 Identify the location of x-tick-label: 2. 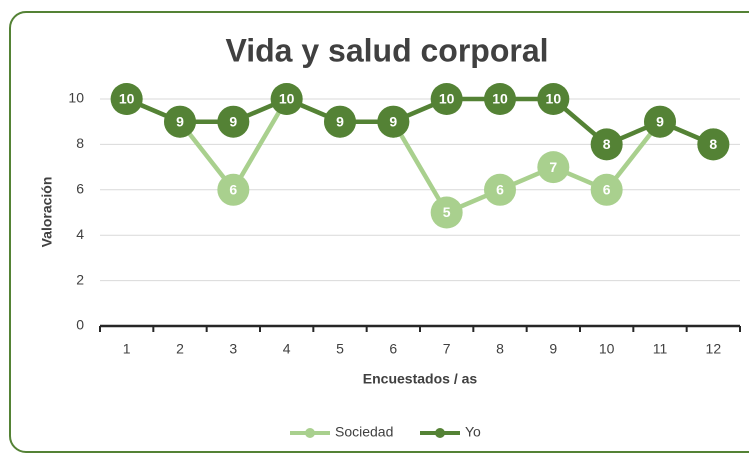
(180, 349).